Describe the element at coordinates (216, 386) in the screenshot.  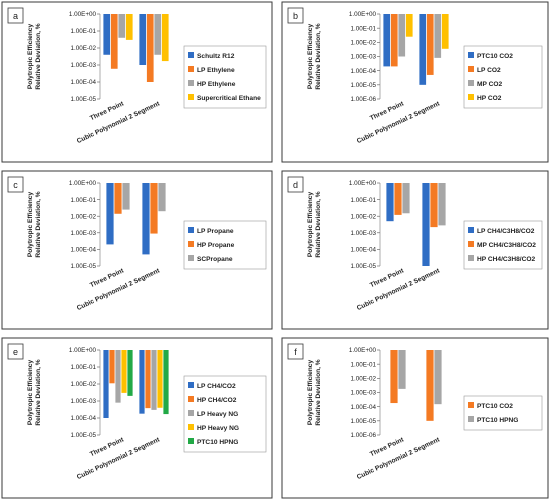
I see `legend-label: LP CH4/CO2` at that location.